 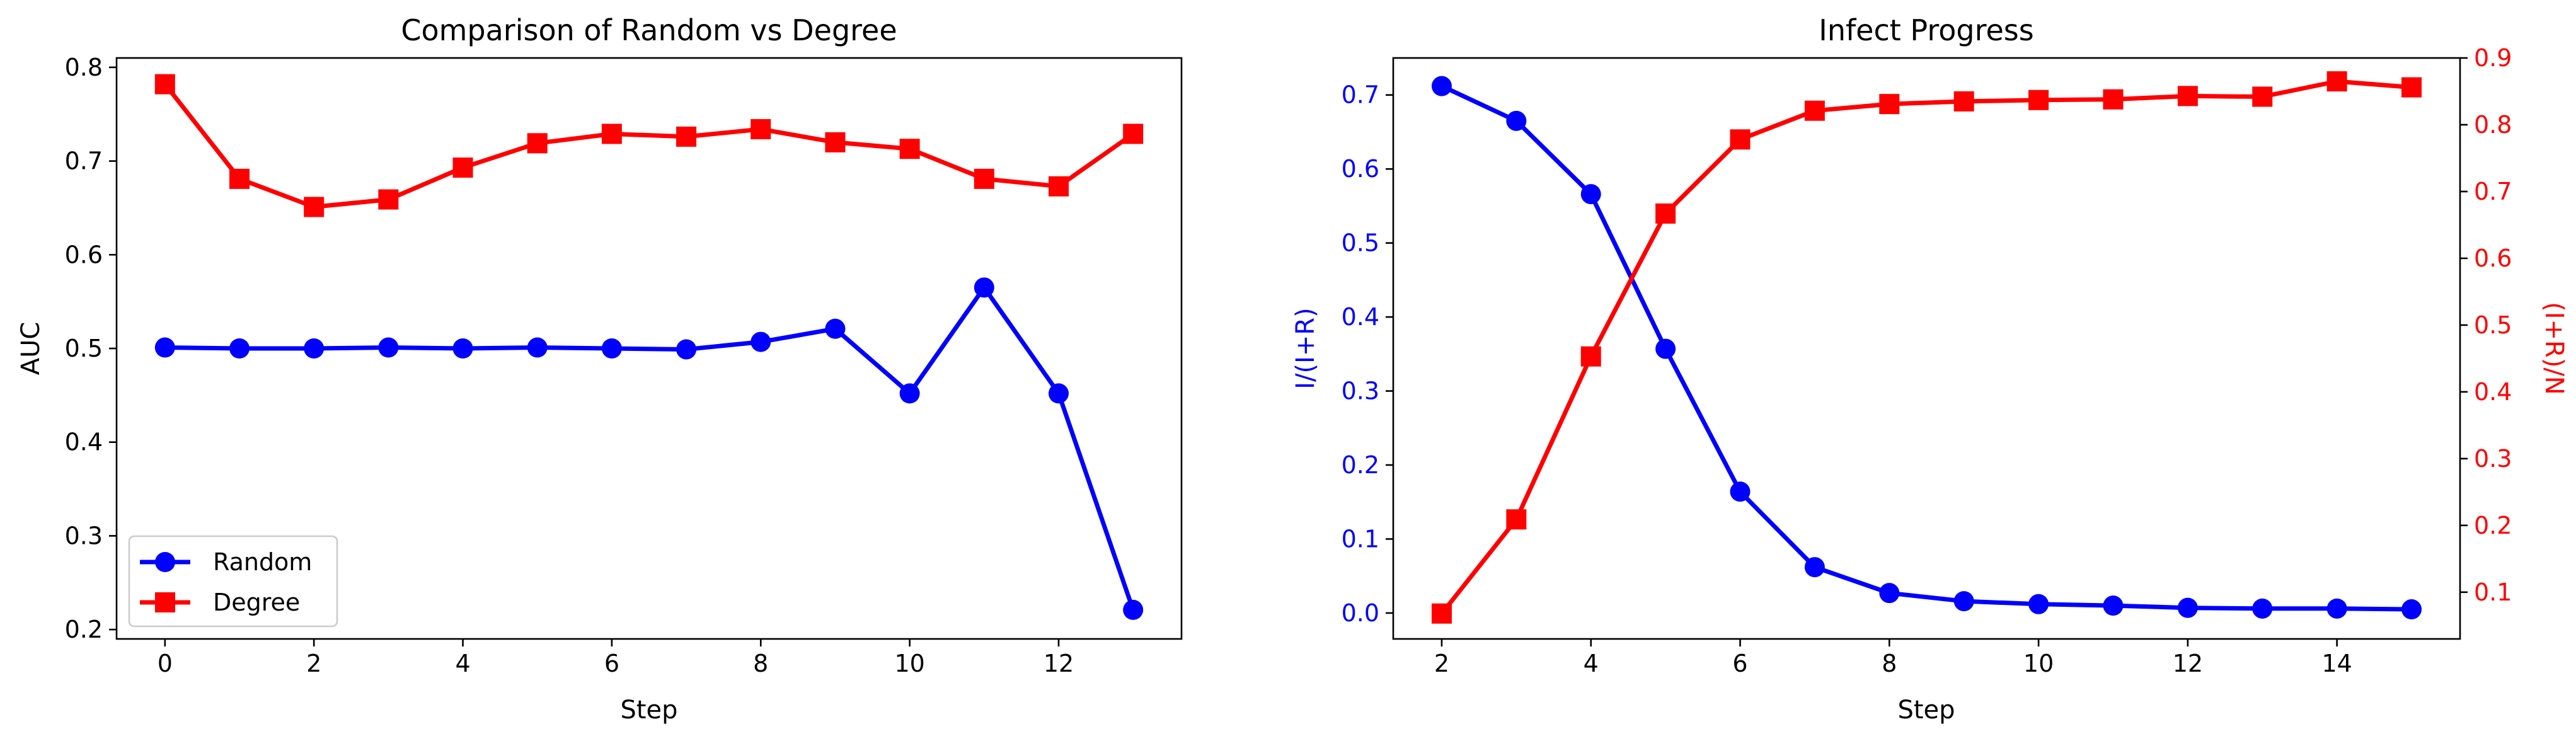 What do you see at coordinates (84, 535) in the screenshot?
I see `y-tick-label: 0.3` at bounding box center [84, 535].